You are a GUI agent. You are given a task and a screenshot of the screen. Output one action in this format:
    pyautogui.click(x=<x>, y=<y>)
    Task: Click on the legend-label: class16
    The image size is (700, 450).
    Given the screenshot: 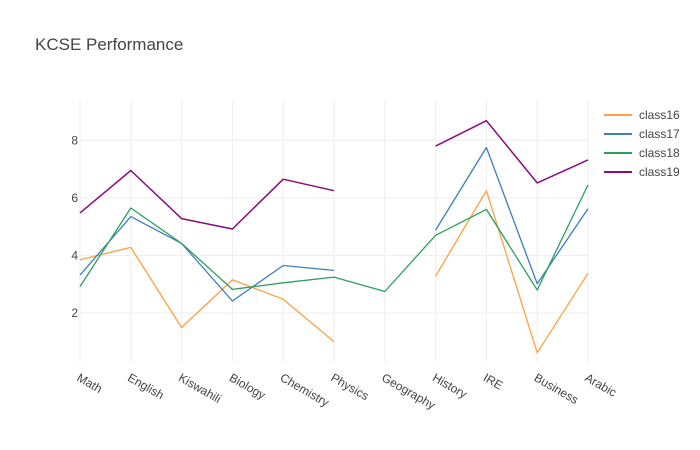 What is the action you would take?
    pyautogui.click(x=659, y=115)
    